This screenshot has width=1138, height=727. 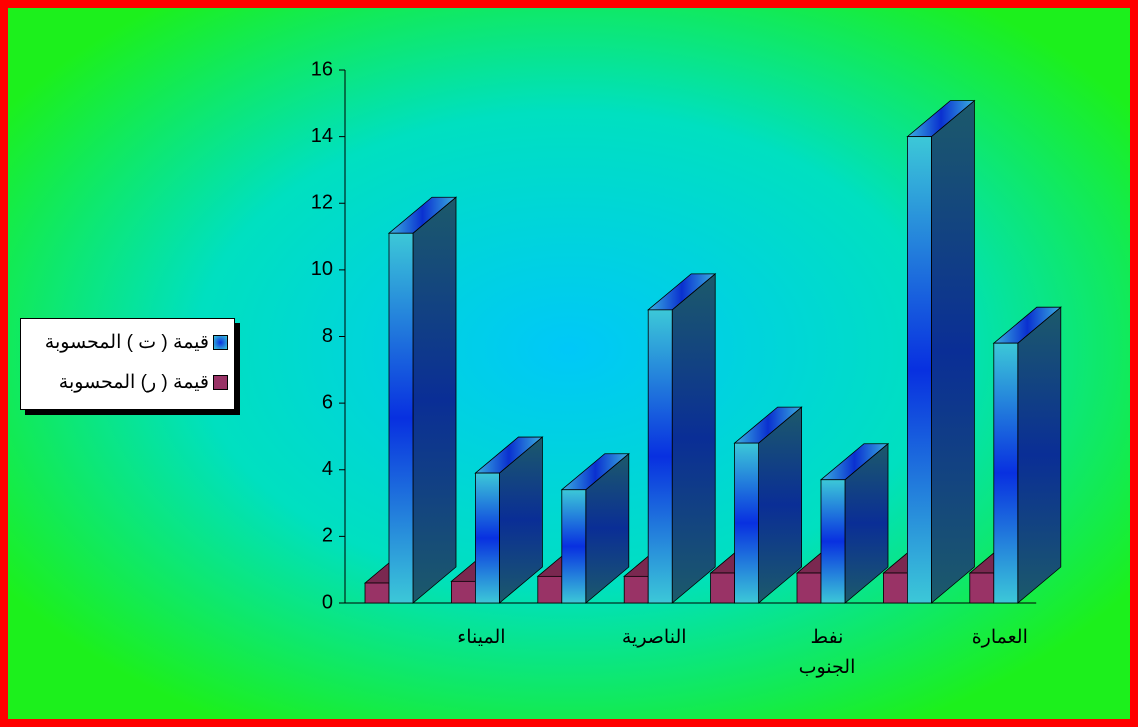 What do you see at coordinates (827, 652) in the screenshot?
I see `x-tick-label: نفط الجنوب` at bounding box center [827, 652].